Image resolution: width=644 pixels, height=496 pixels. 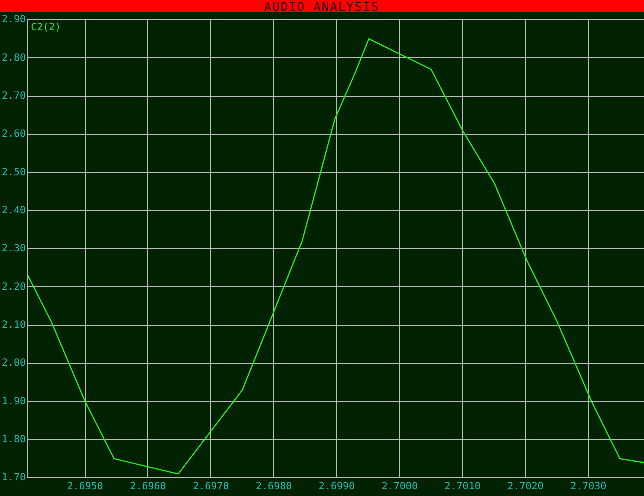 What do you see at coordinates (211, 487) in the screenshot?
I see `x-tick-label: 2.6970` at bounding box center [211, 487].